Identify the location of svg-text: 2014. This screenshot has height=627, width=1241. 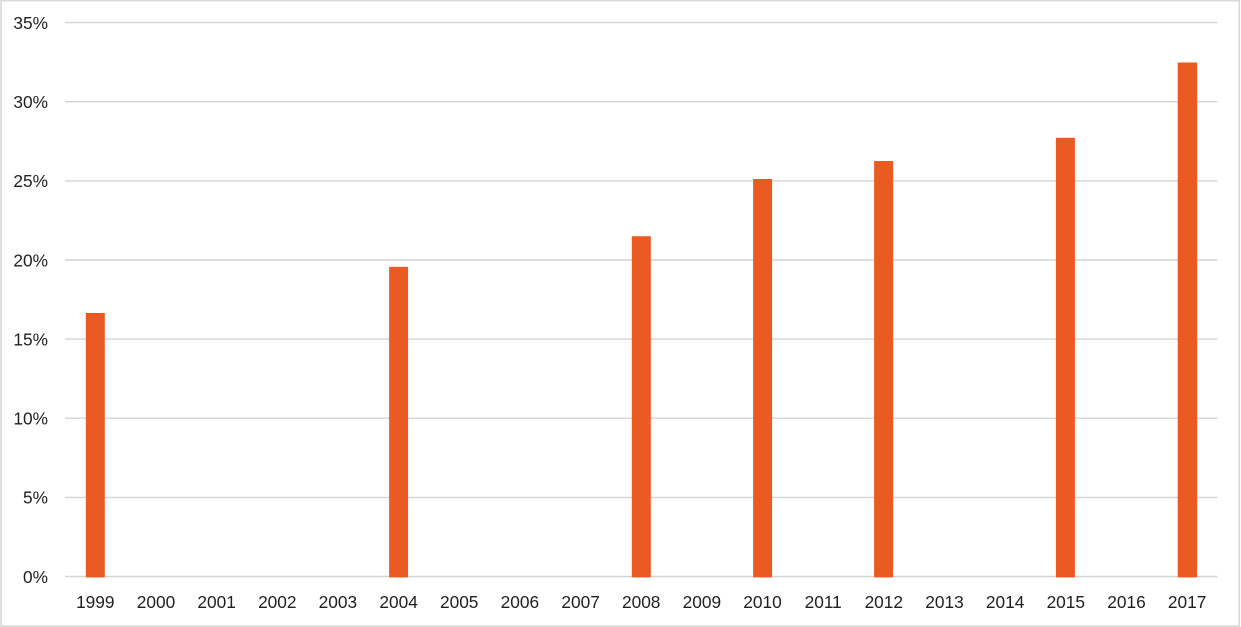
(1005, 602).